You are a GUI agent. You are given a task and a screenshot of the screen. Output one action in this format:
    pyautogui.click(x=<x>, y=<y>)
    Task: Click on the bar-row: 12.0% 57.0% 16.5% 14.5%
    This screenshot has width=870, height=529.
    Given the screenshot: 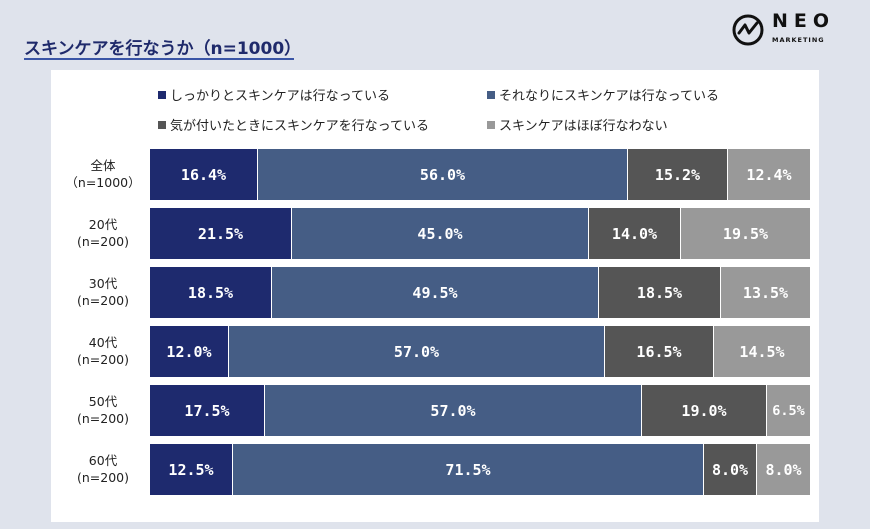 What is the action you would take?
    pyautogui.click(x=480, y=351)
    